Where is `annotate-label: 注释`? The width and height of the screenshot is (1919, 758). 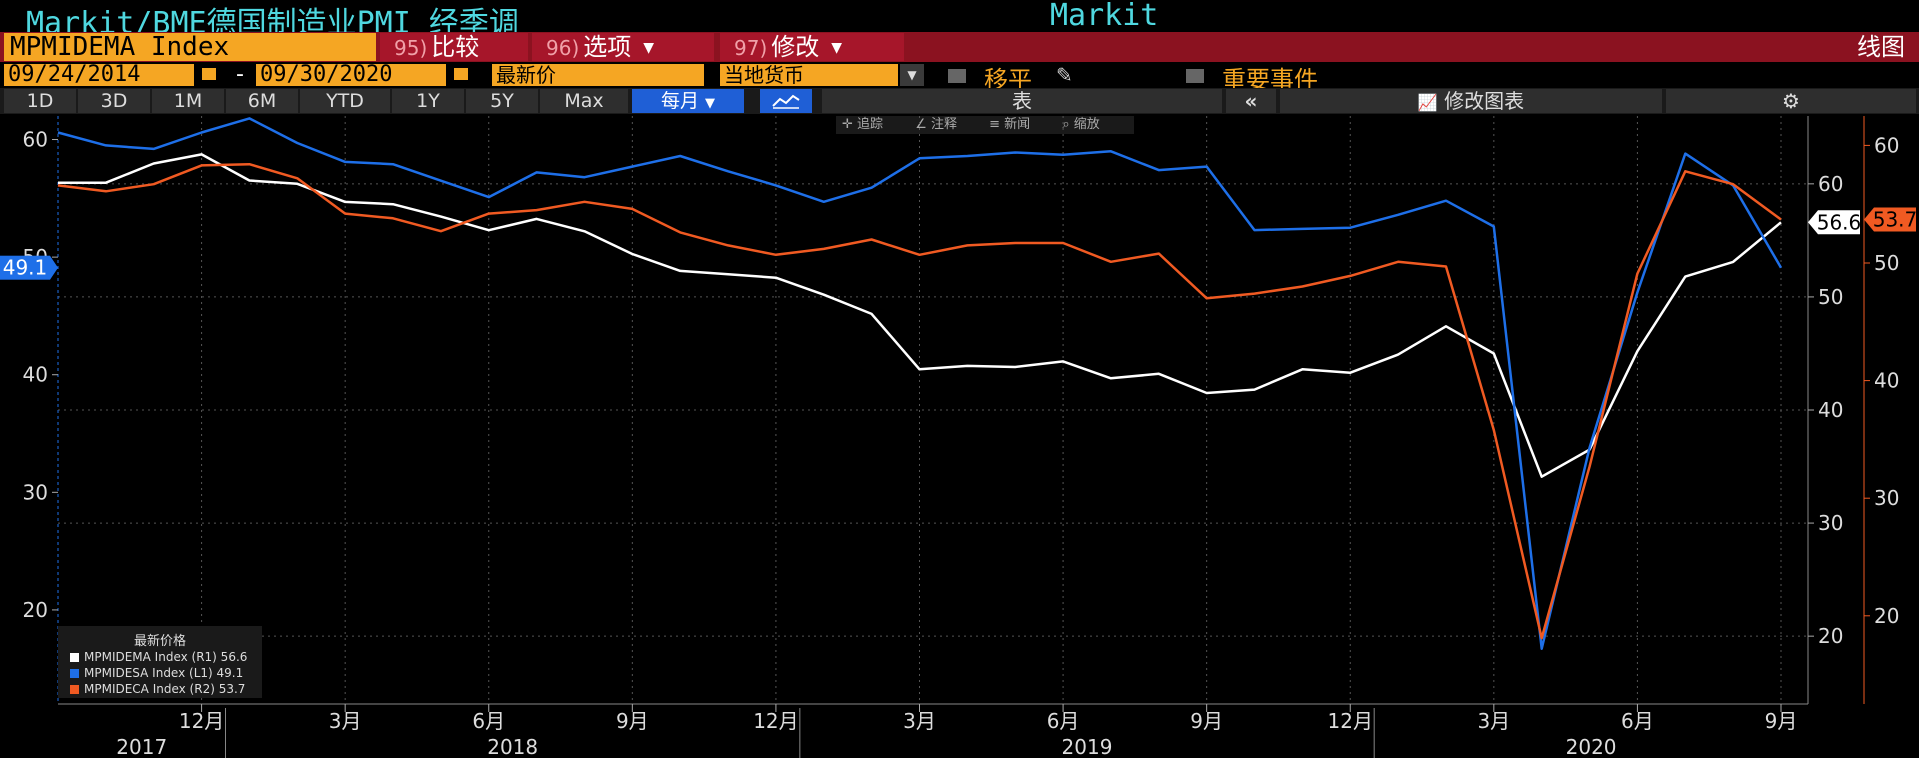
annotate-label: 注释 is located at coordinates (943, 124).